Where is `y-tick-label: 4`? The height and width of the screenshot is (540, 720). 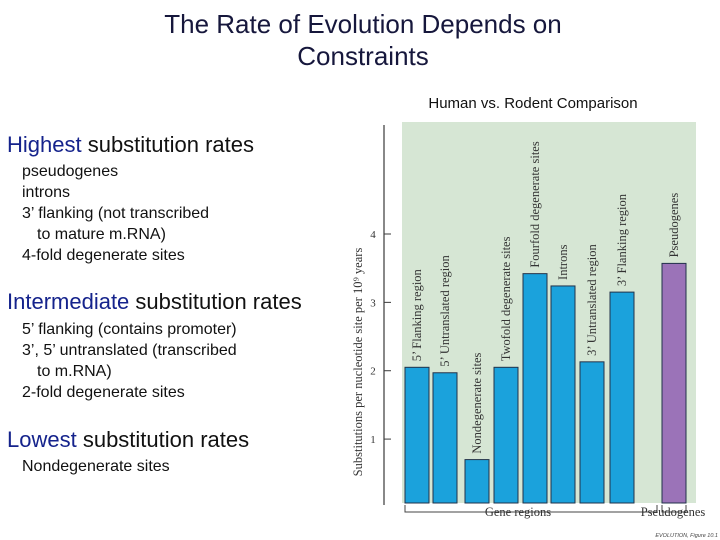 y-tick-label: 4 is located at coordinates (373, 235).